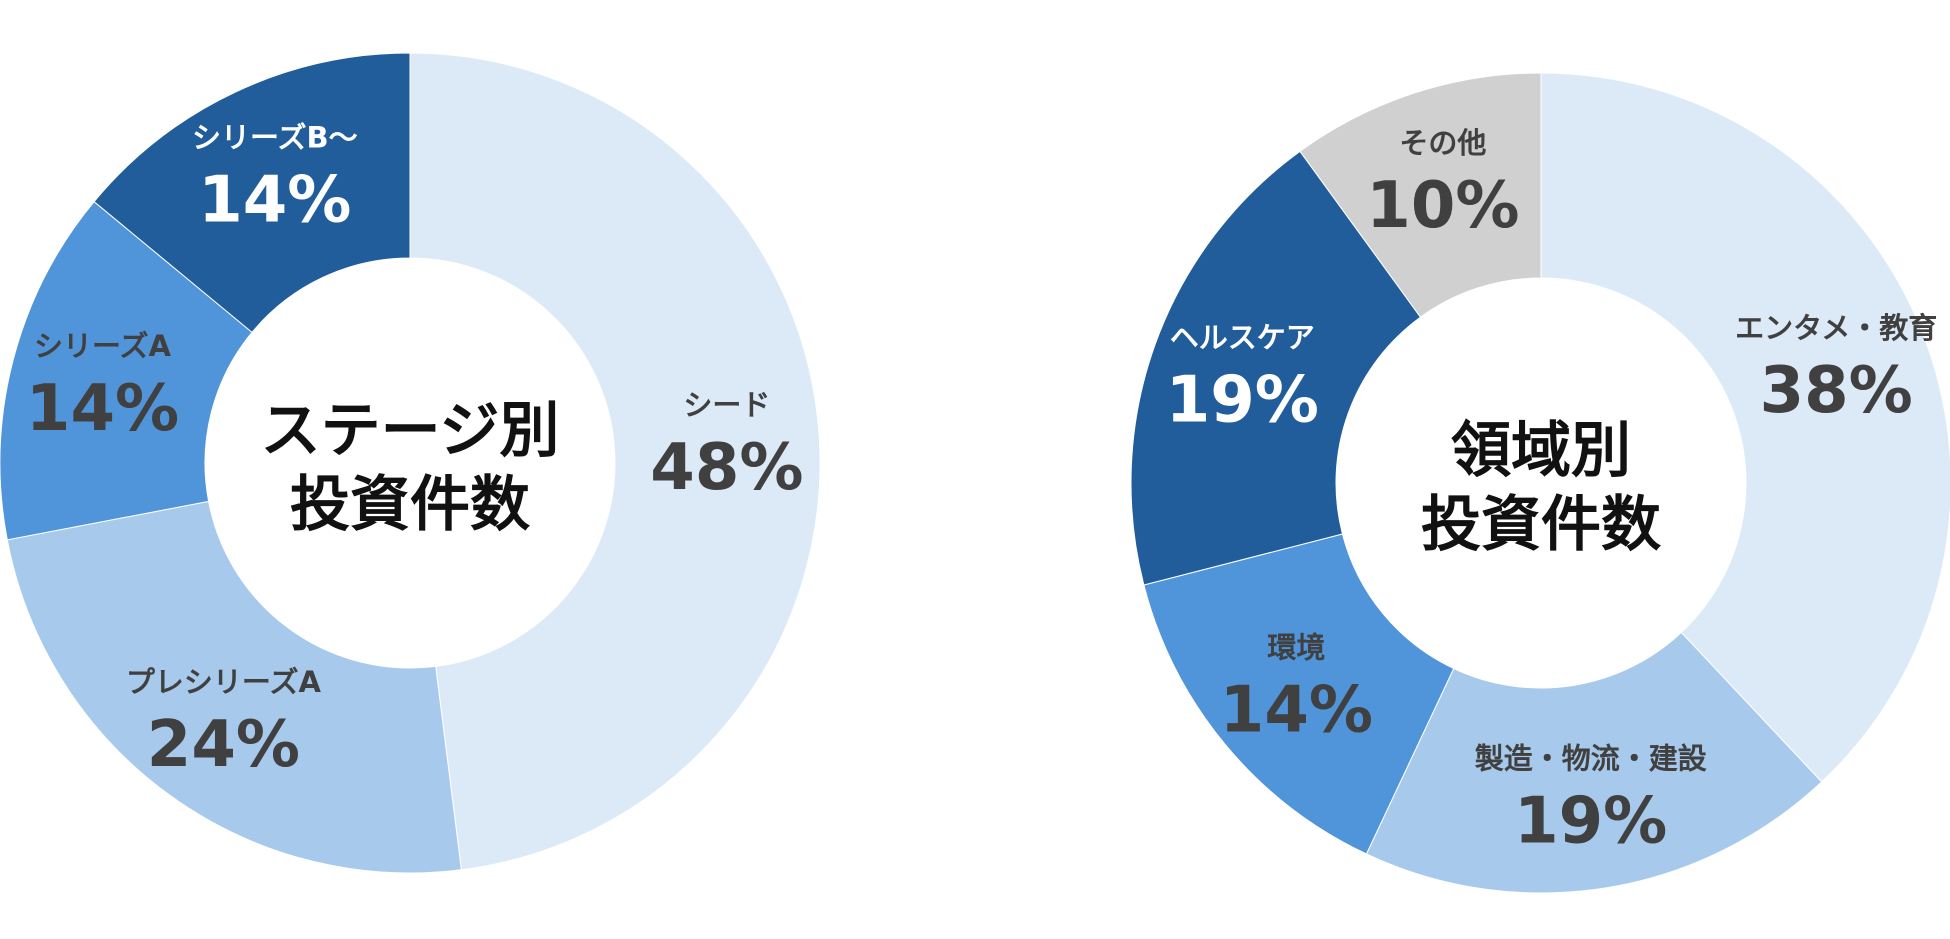  Describe the element at coordinates (1242, 401) in the screenshot. I see `slice-value-healthcare: 19%` at that location.